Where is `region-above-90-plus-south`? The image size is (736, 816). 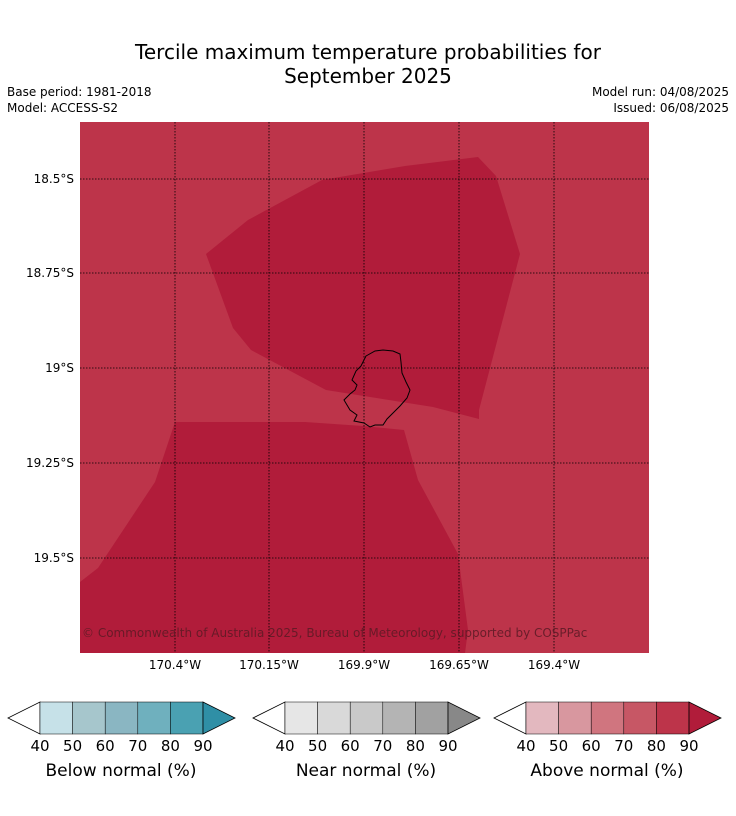 region-above-90-plus-south is located at coordinates (274, 537).